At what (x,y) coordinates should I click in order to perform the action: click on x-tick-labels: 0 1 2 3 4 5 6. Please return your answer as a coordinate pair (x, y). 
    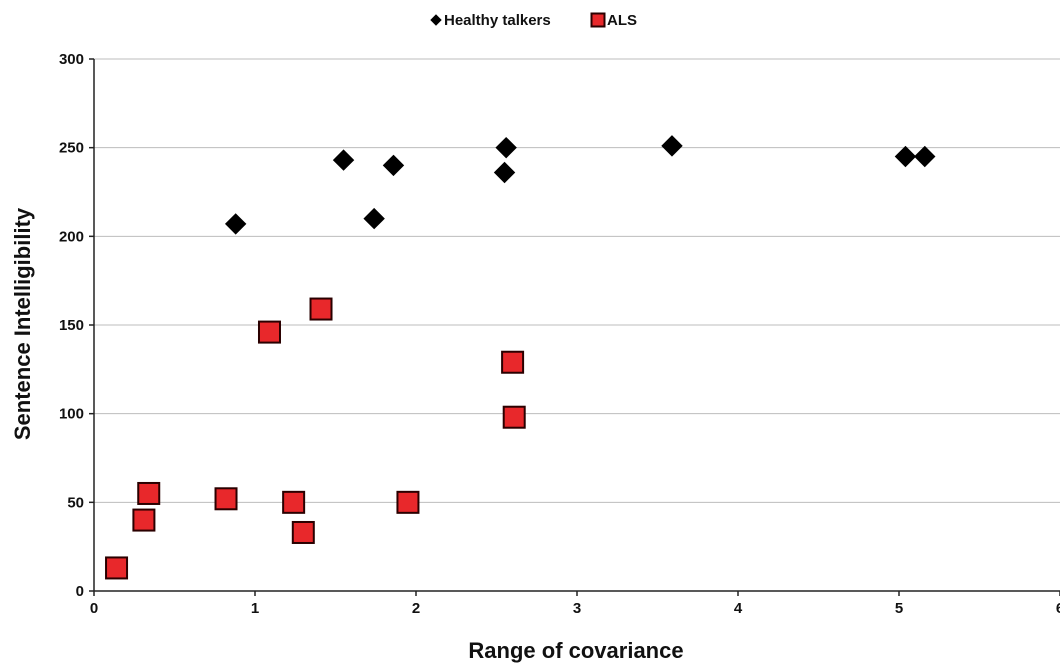
    Looking at the image, I should click on (575, 608).